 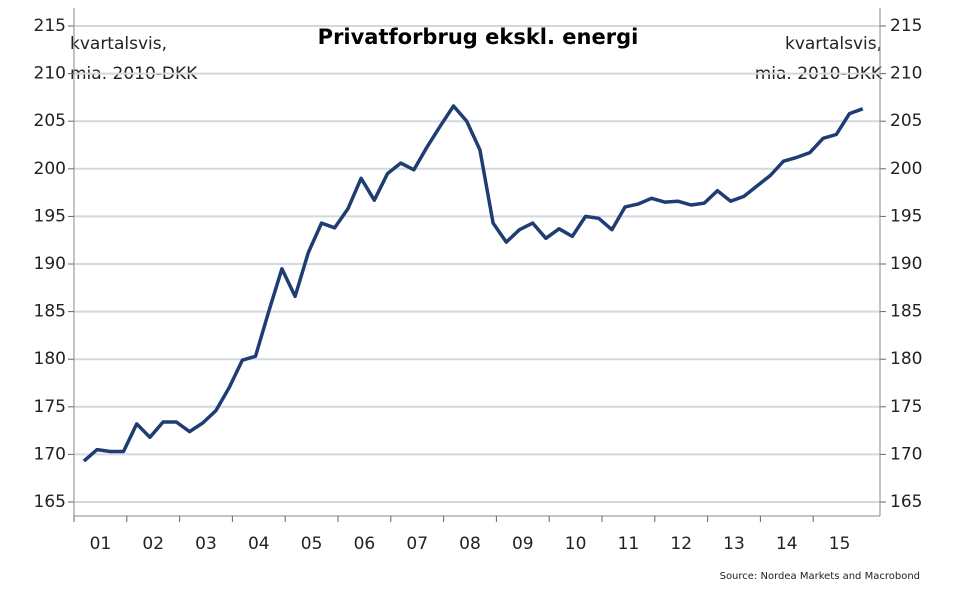 I want to click on x-tick-label: 05, so click(x=312, y=544).